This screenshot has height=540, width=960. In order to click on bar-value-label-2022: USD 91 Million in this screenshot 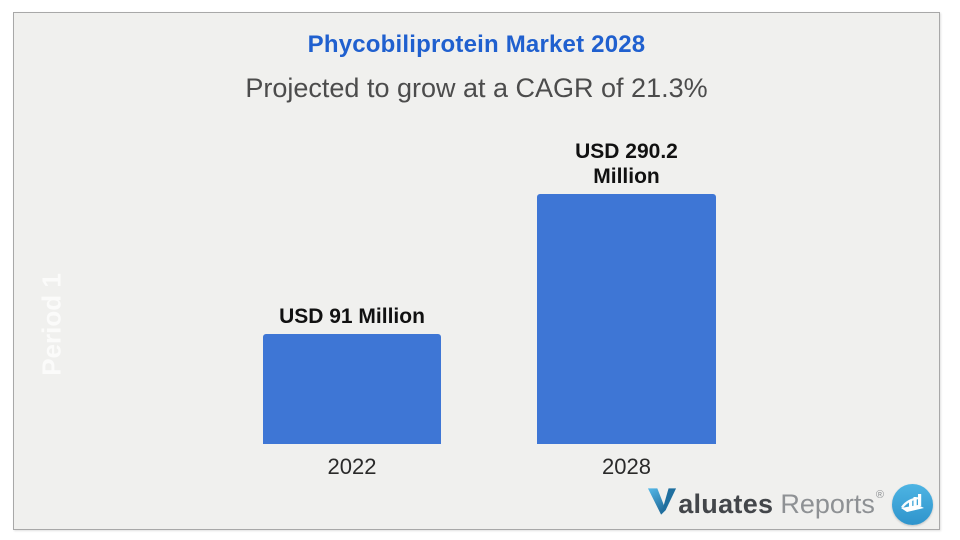, I will do `click(352, 316)`.